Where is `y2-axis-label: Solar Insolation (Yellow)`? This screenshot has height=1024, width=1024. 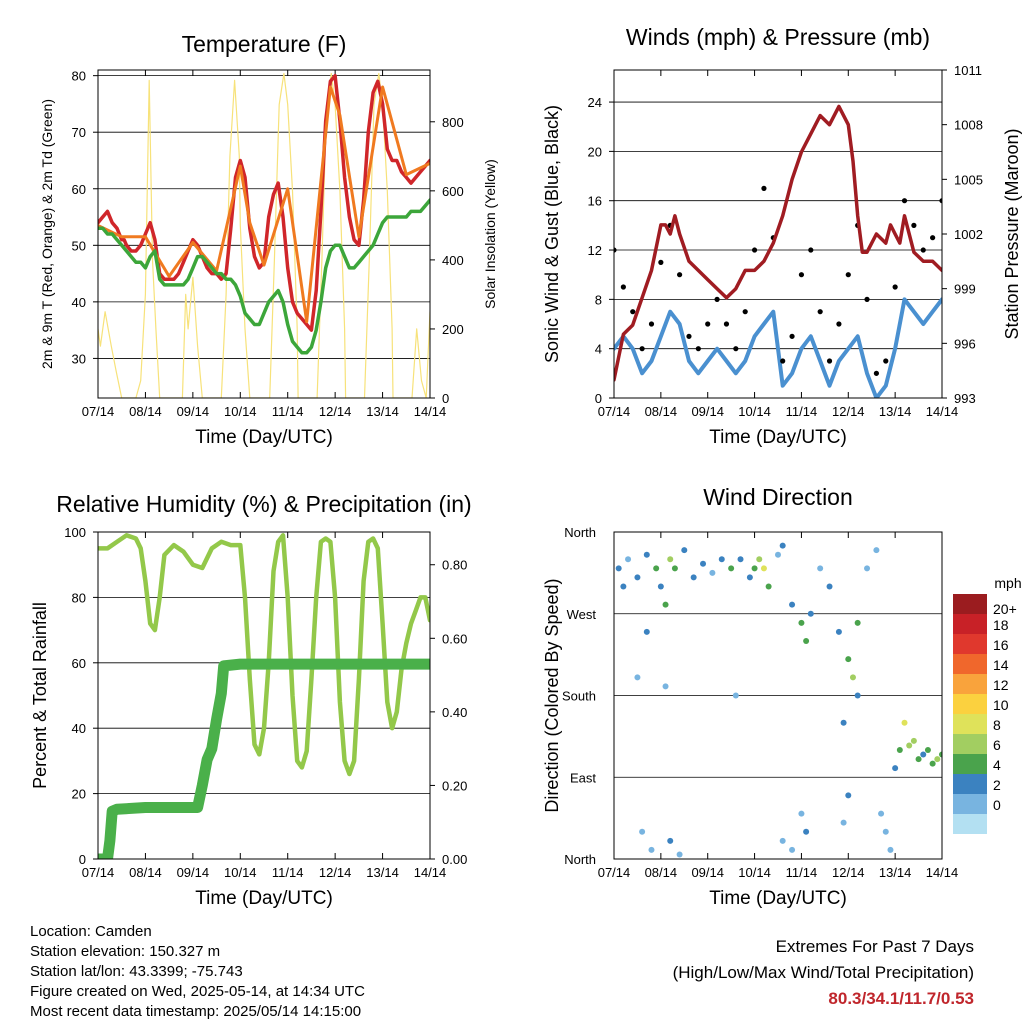 y2-axis-label: Solar Insolation (Yellow) is located at coordinates (490, 234).